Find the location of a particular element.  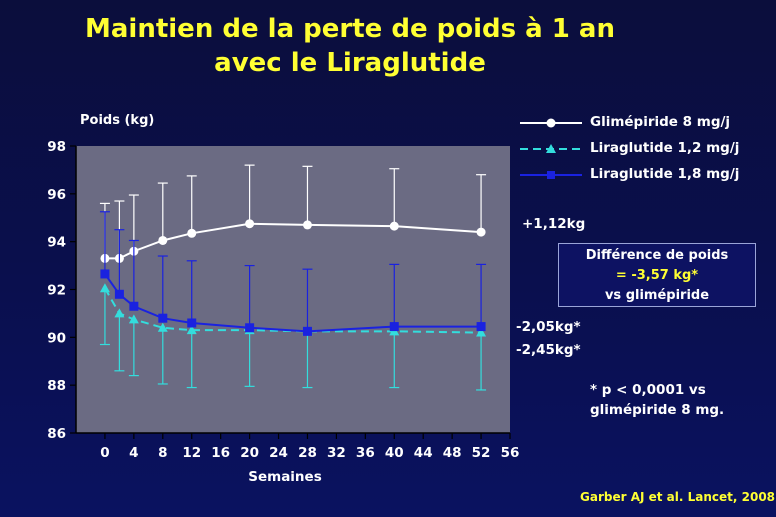

y-tick-label: 96 is located at coordinates (56, 195).